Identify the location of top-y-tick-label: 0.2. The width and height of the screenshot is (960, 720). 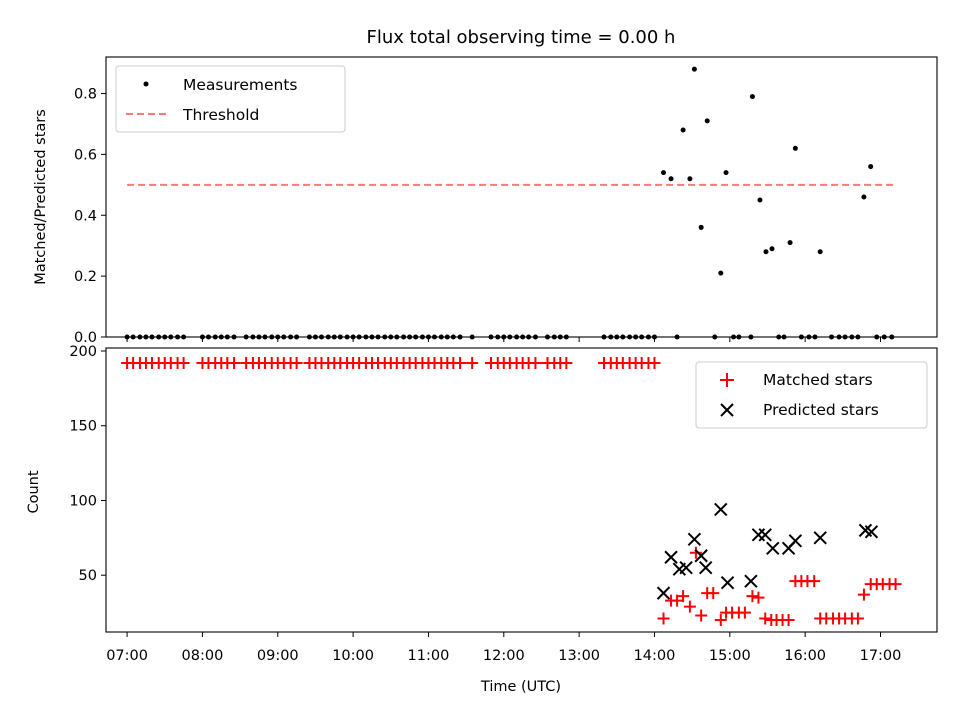
(85, 277).